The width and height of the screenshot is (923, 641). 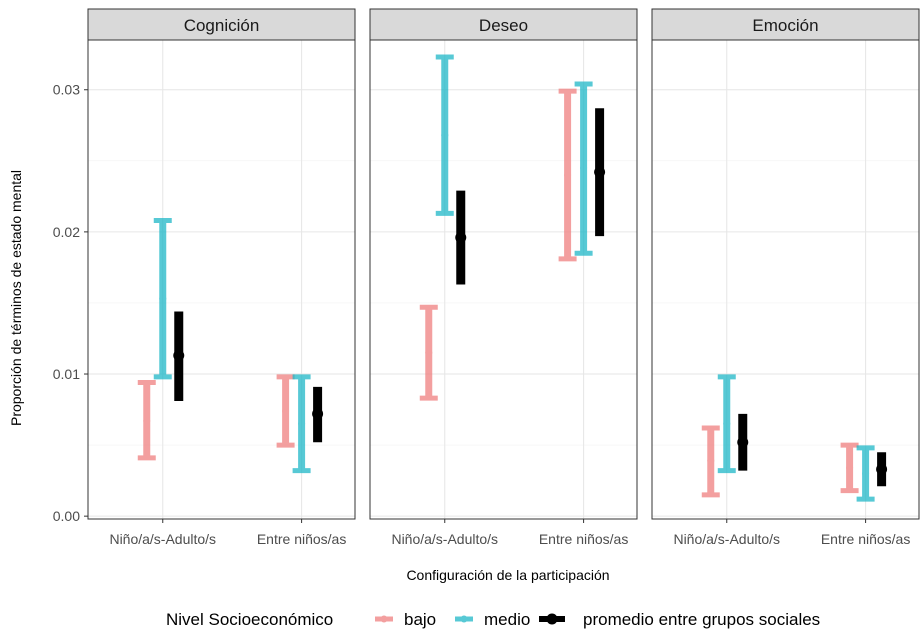 I want to click on strip-label: Deseo, so click(x=503, y=25).